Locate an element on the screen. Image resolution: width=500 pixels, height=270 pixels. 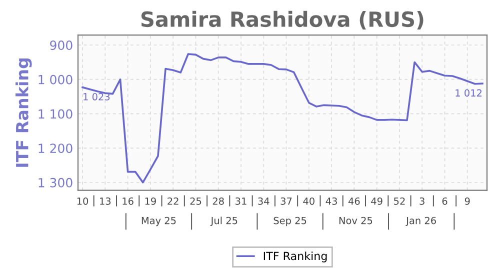
y-tick-label: 1 000 is located at coordinates (55, 79).